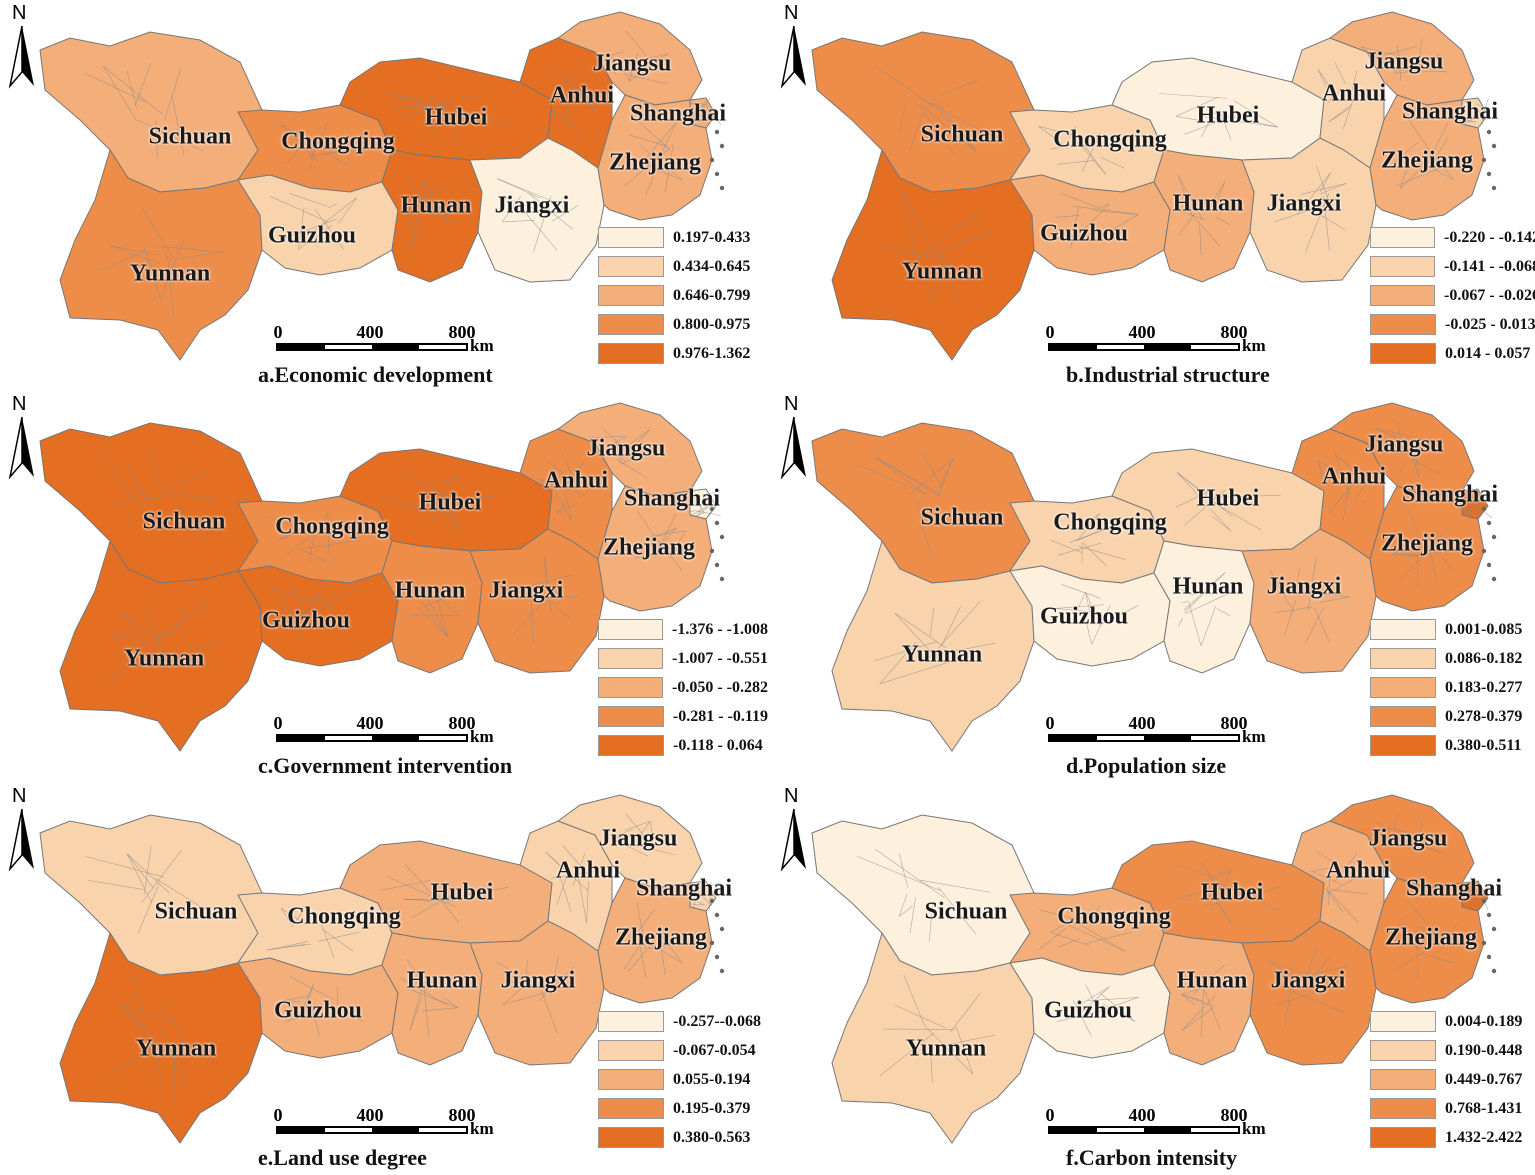  I want to click on legend-label: 0.086-0.182, so click(1484, 658).